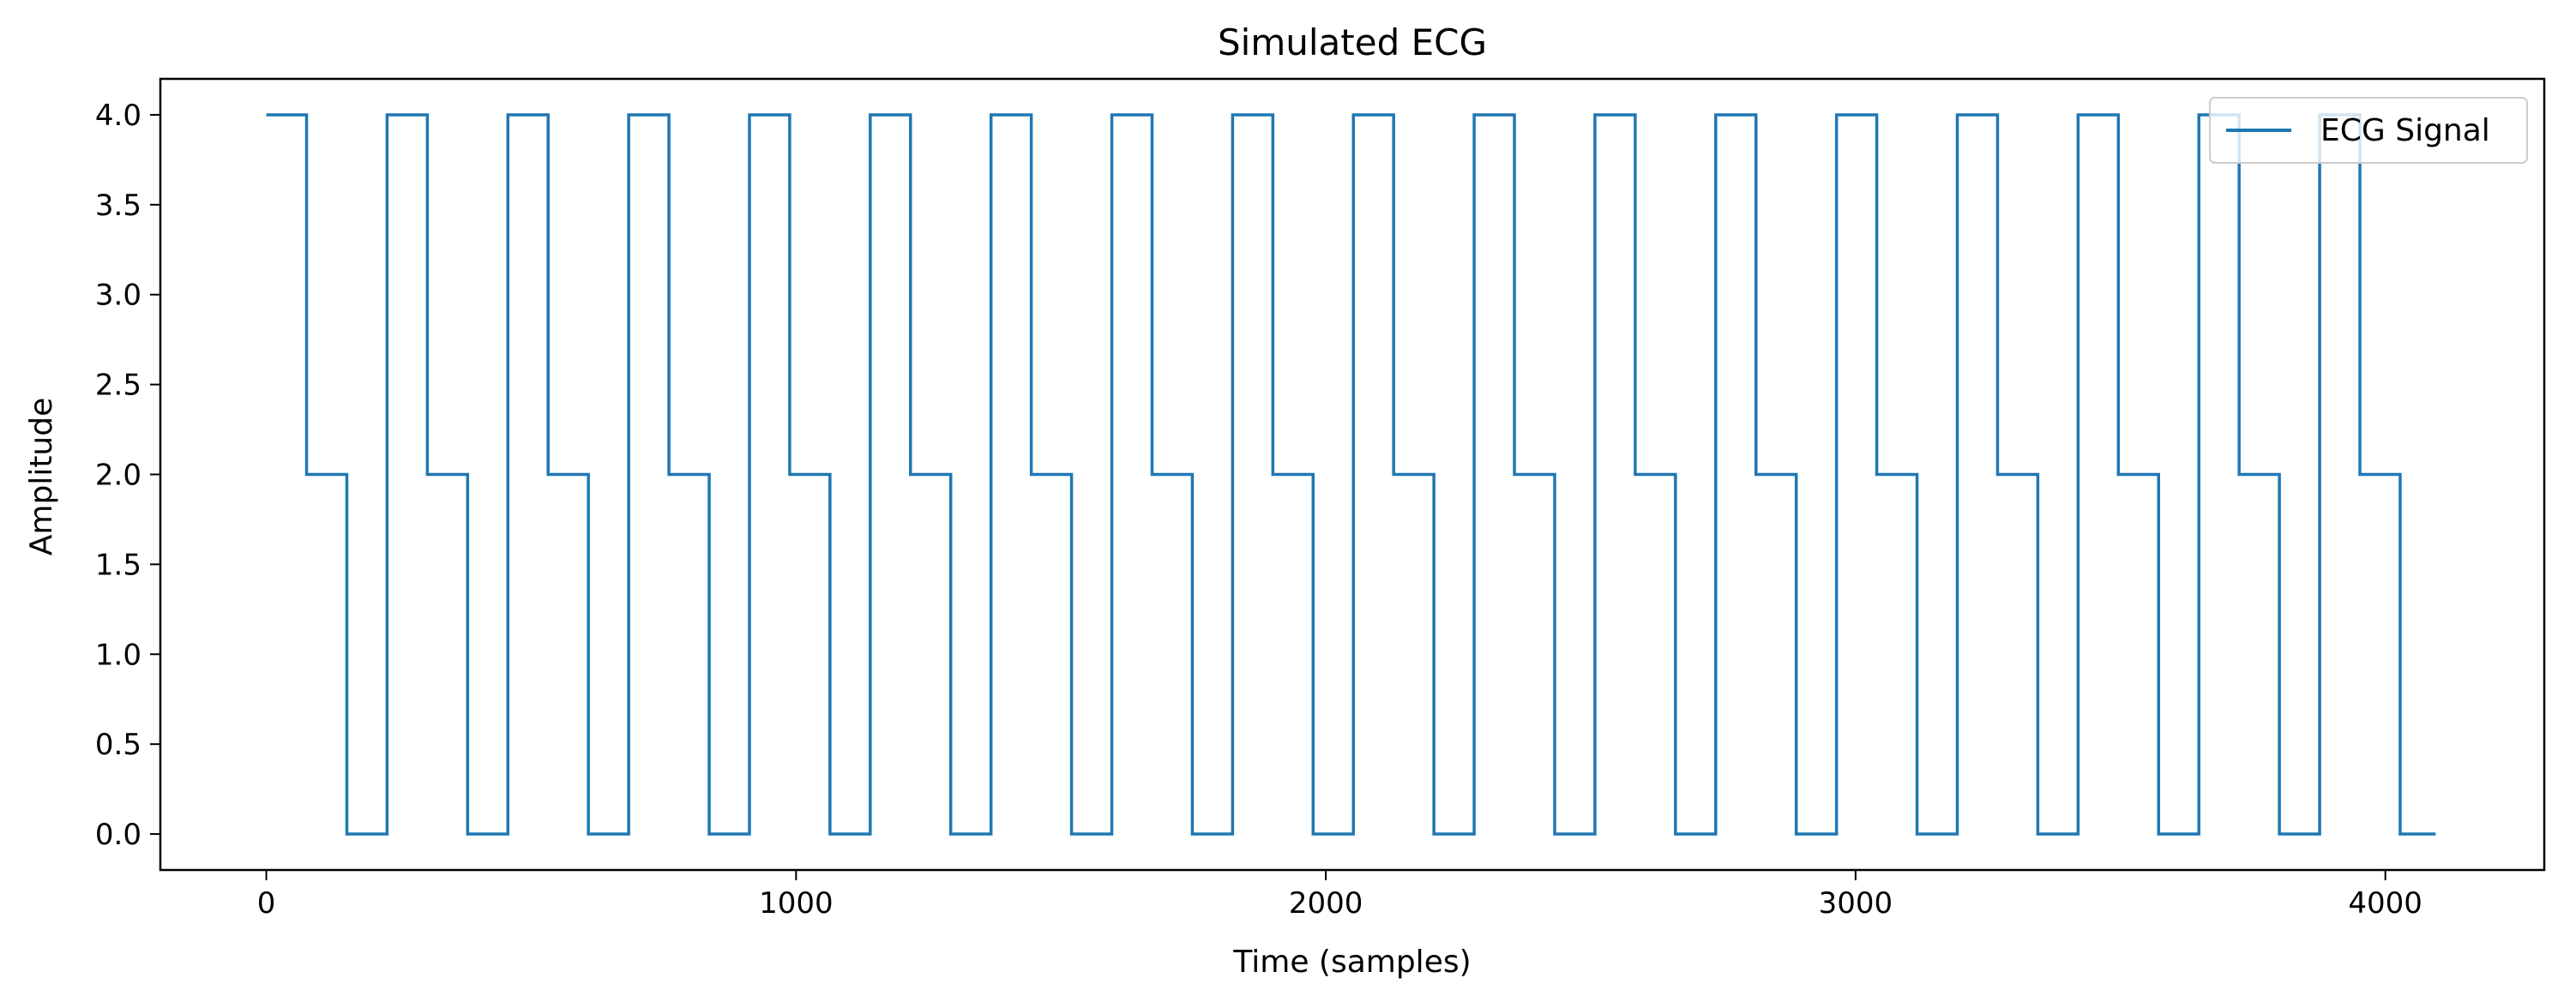  Describe the element at coordinates (796, 904) in the screenshot. I see `x-tick-label: 1000` at that location.